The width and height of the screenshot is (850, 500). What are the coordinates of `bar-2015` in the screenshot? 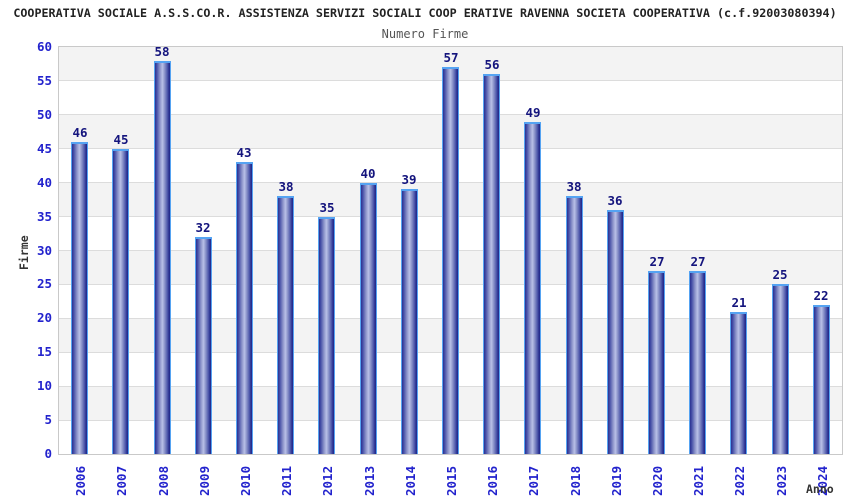 It's located at (450, 260).